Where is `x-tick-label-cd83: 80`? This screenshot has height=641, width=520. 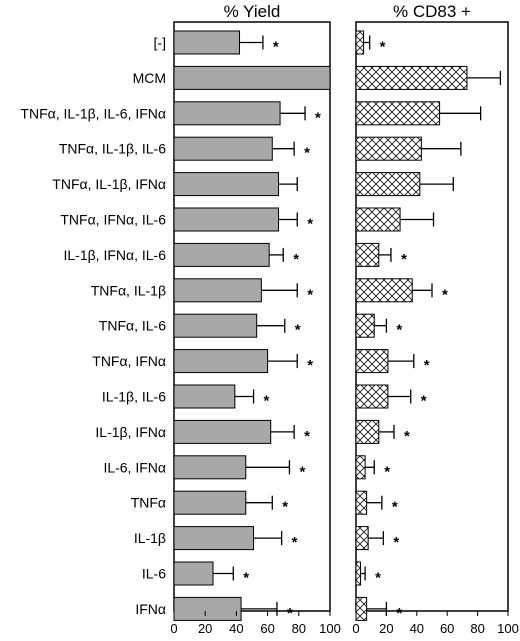 x-tick-label-cd83: 80 is located at coordinates (477, 628).